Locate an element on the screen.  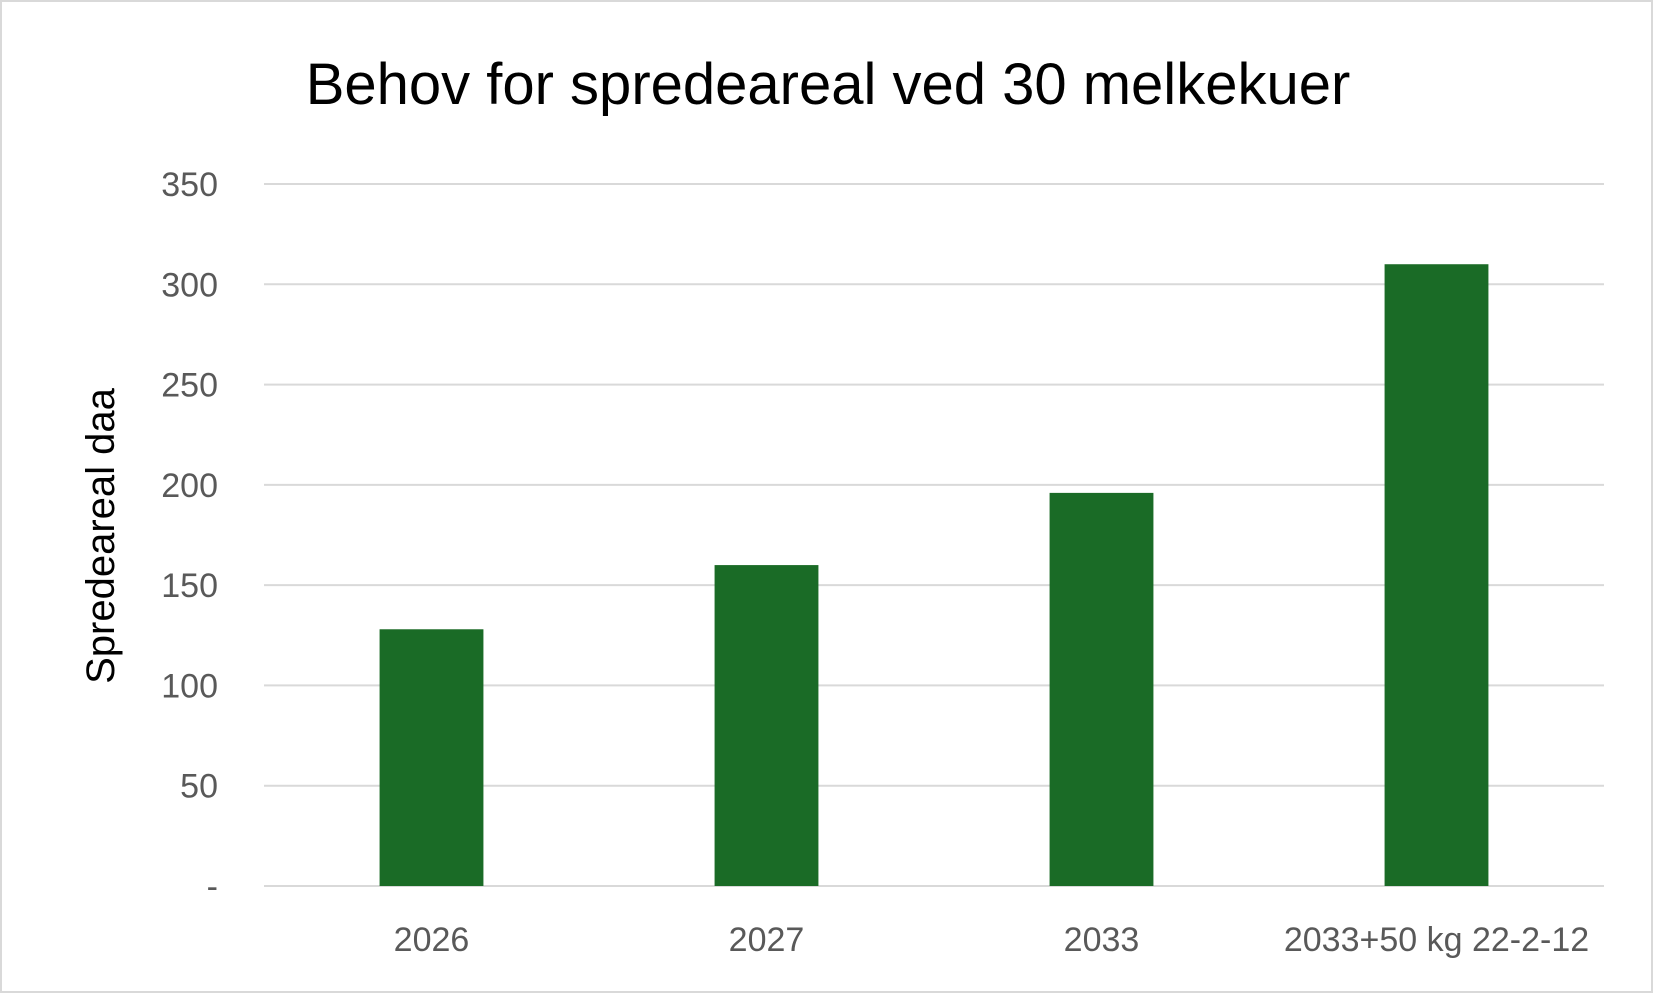
y-tick-label-200: 200 is located at coordinates (189, 486).